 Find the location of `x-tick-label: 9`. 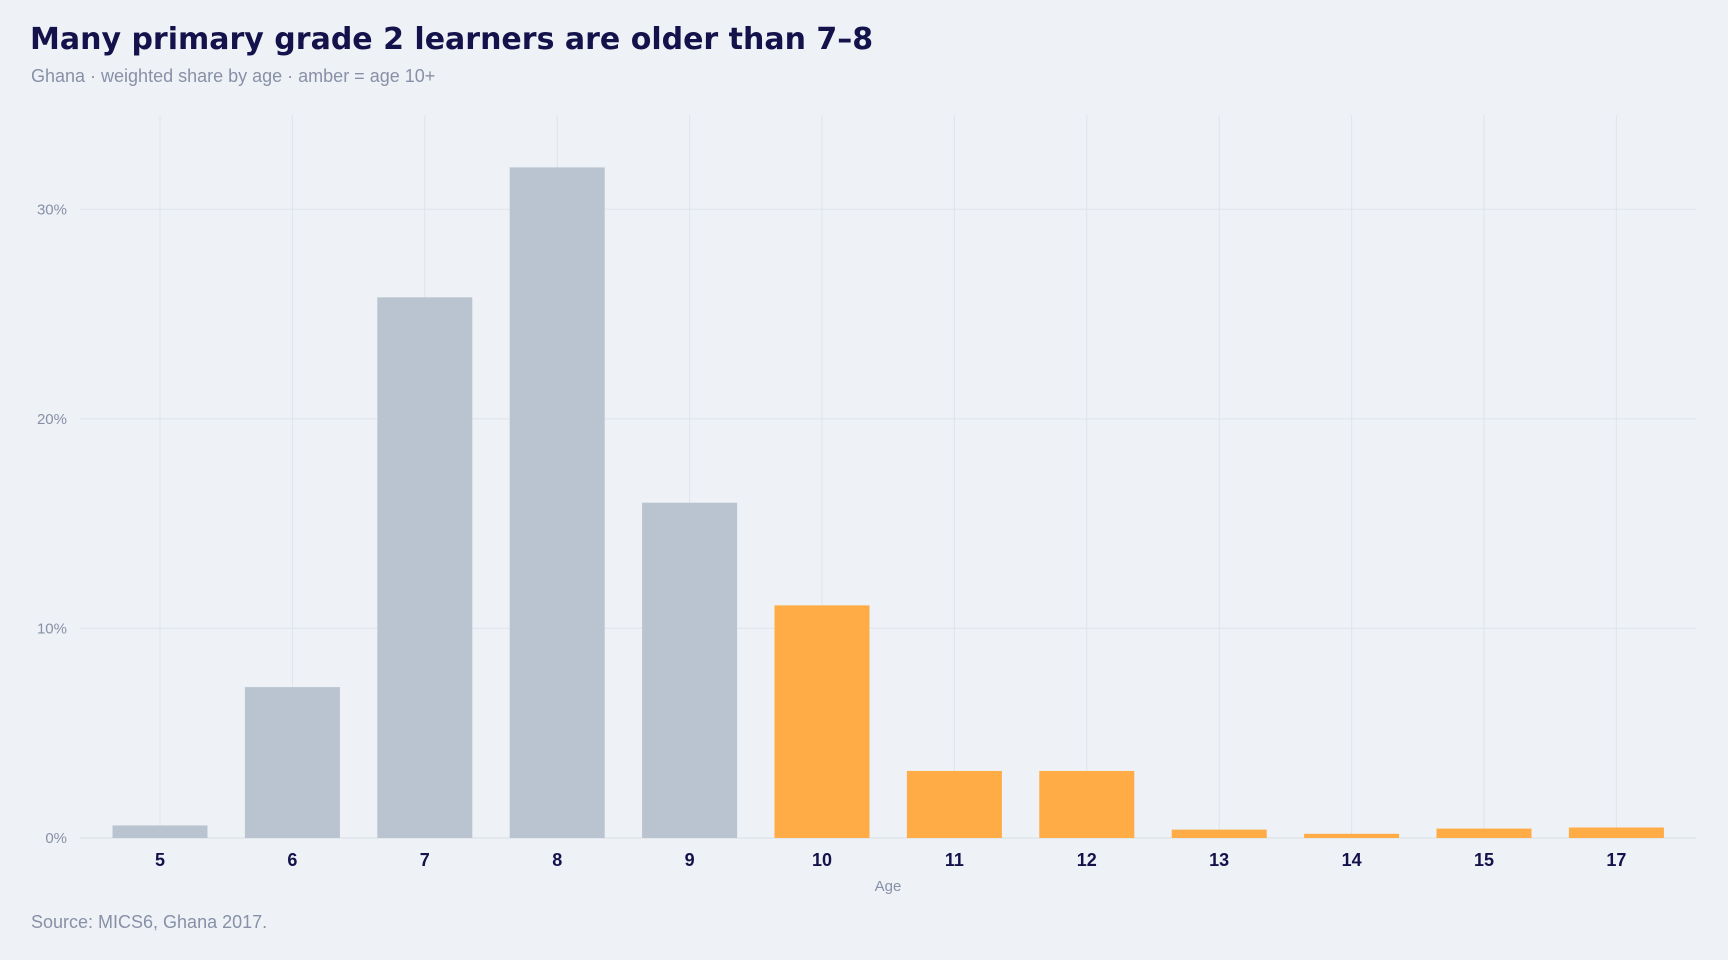

x-tick-label: 9 is located at coordinates (690, 860).